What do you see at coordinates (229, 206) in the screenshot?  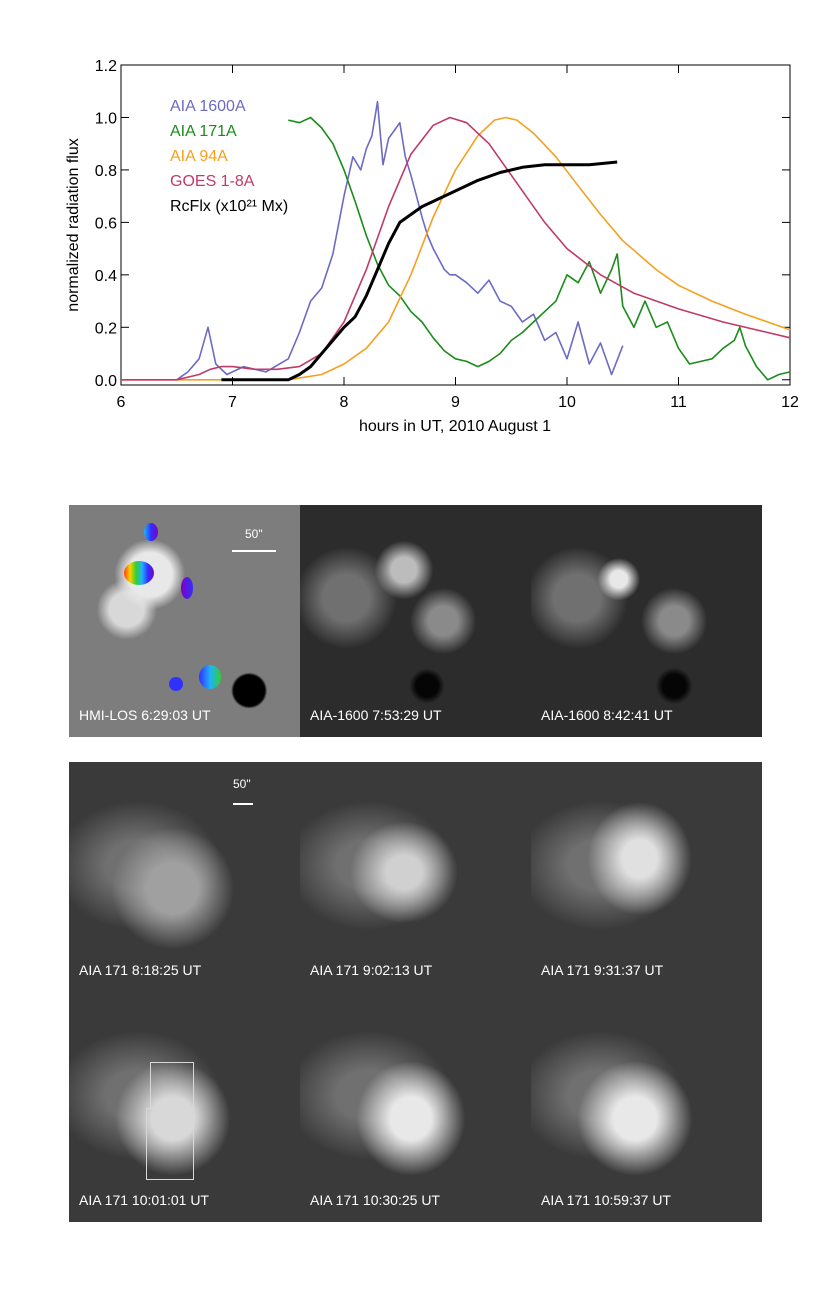 I see `legend-entry: RcFlx (x10²¹ Mx)` at bounding box center [229, 206].